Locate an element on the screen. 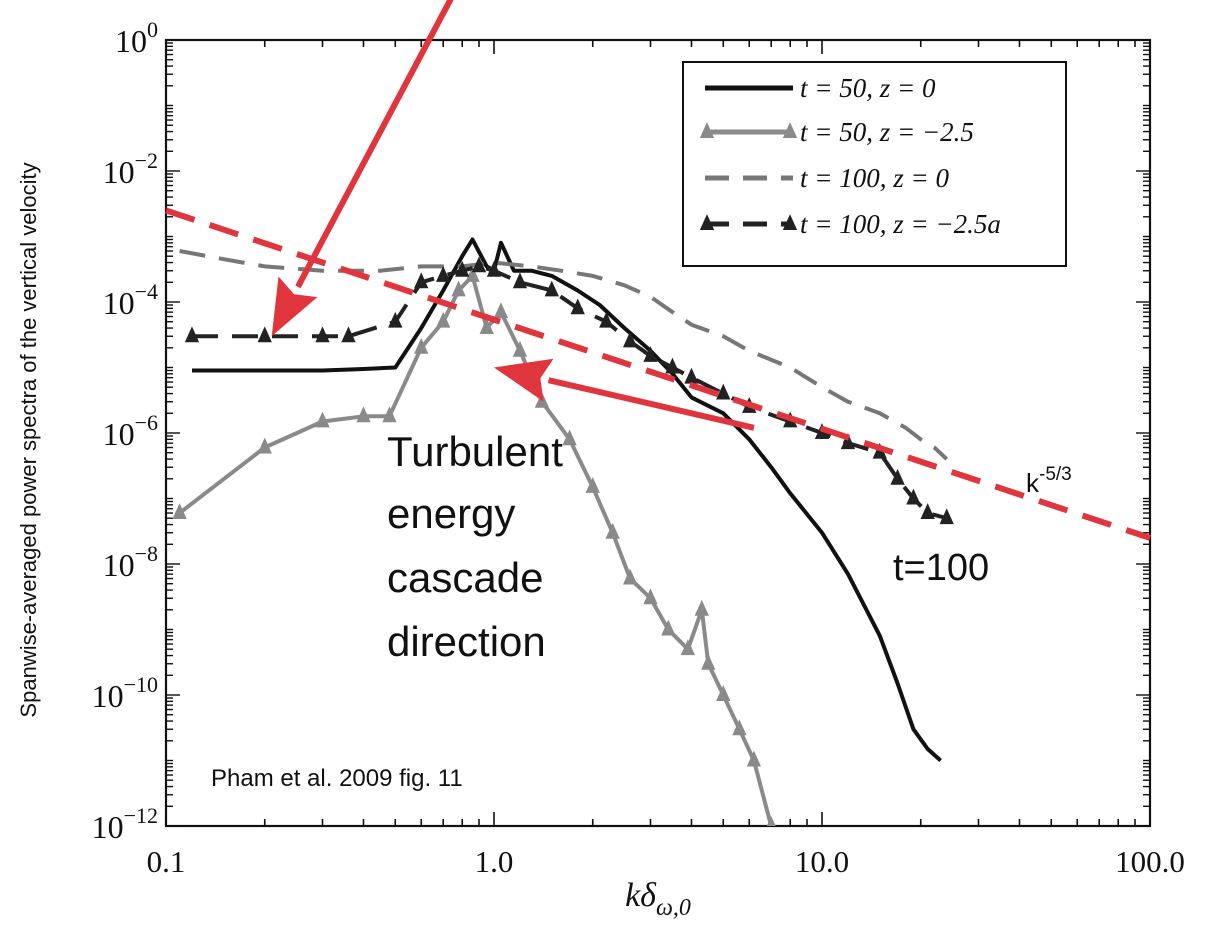 The height and width of the screenshot is (938, 1205). x-tick-label: 100.0 is located at coordinates (1150, 861).